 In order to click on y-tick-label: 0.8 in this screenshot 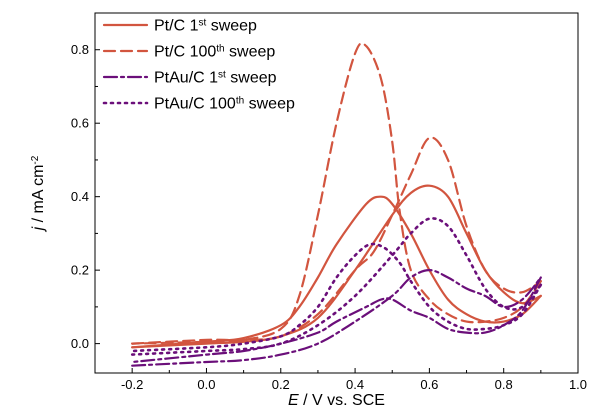, I will do `click(80, 49)`.